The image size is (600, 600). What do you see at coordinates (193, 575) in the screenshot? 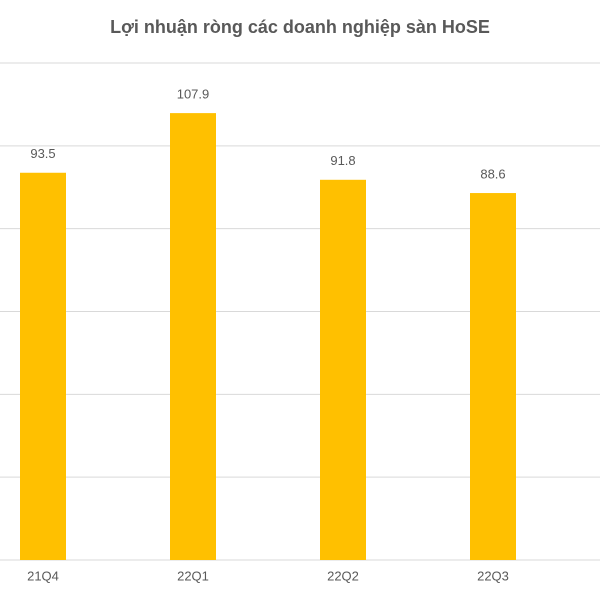
I see `x-tick-label: 22Q1` at bounding box center [193, 575].